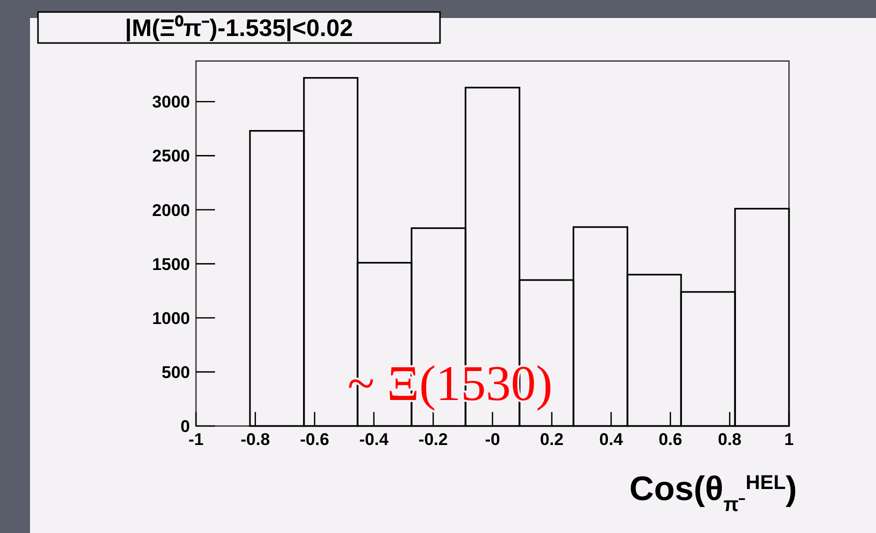  Describe the element at coordinates (176, 372) in the screenshot. I see `y-tick-label: 500` at that location.